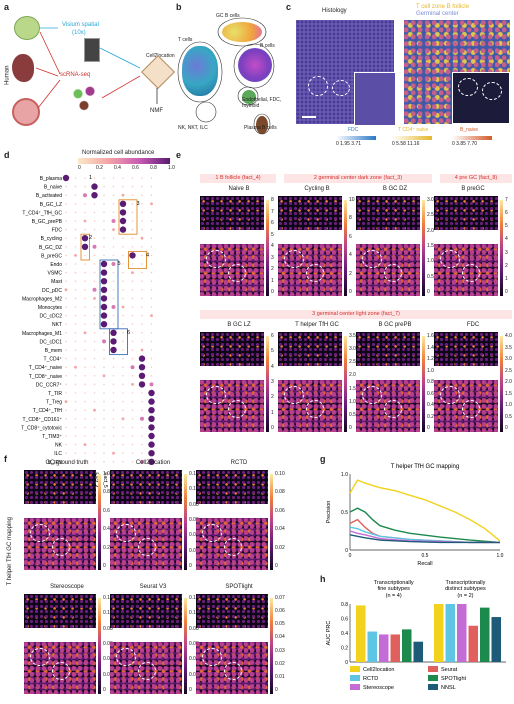 This screenshot has height=704, width=514. Describe the element at coordinates (370, 679) in the screenshot. I see `legend-label: RCTD` at that location.